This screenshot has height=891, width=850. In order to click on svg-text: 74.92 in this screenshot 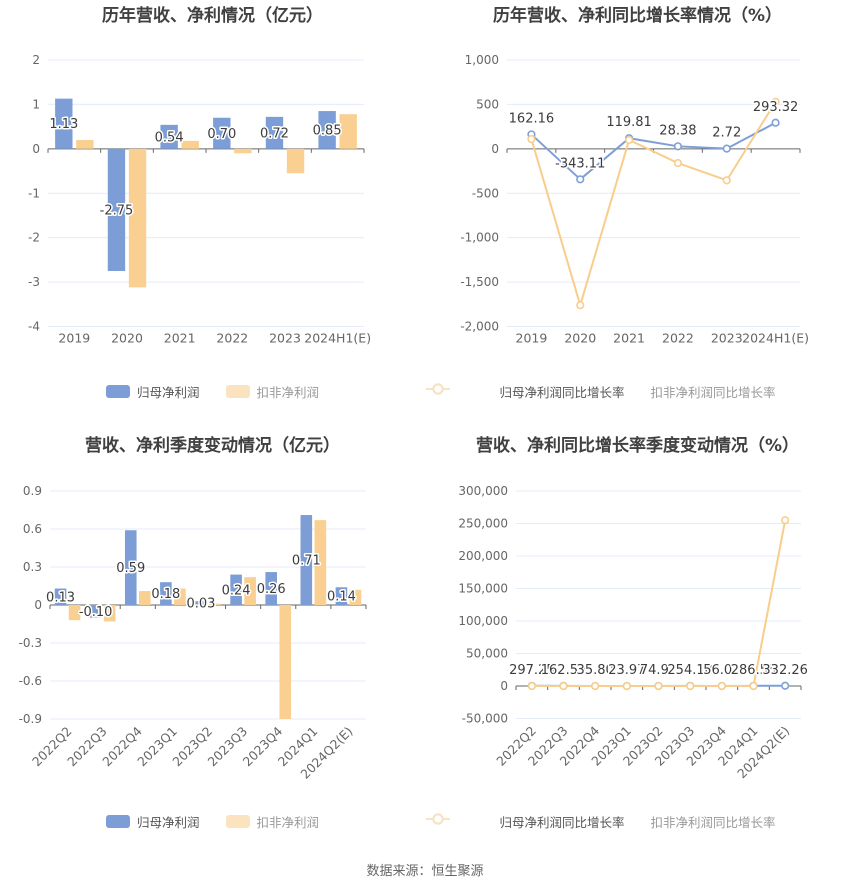, I will do `click(658, 670)`.